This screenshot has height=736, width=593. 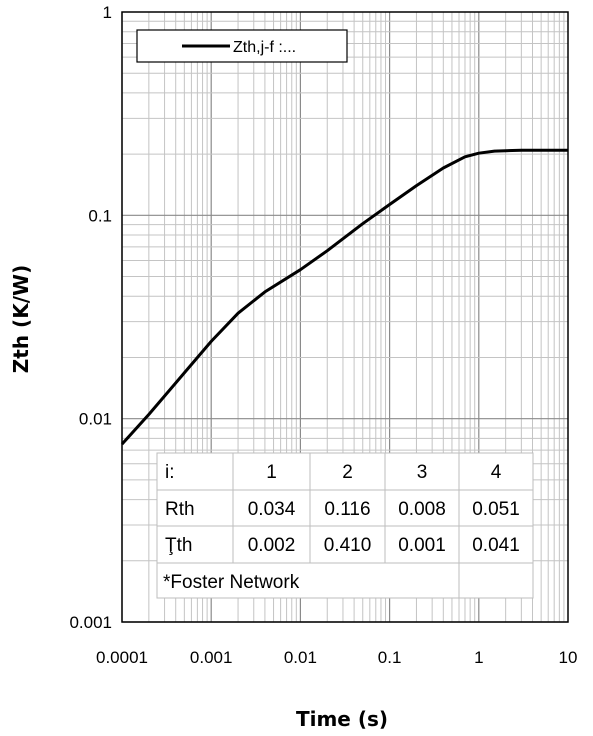 I want to click on table-cell: 0.002, so click(x=272, y=545).